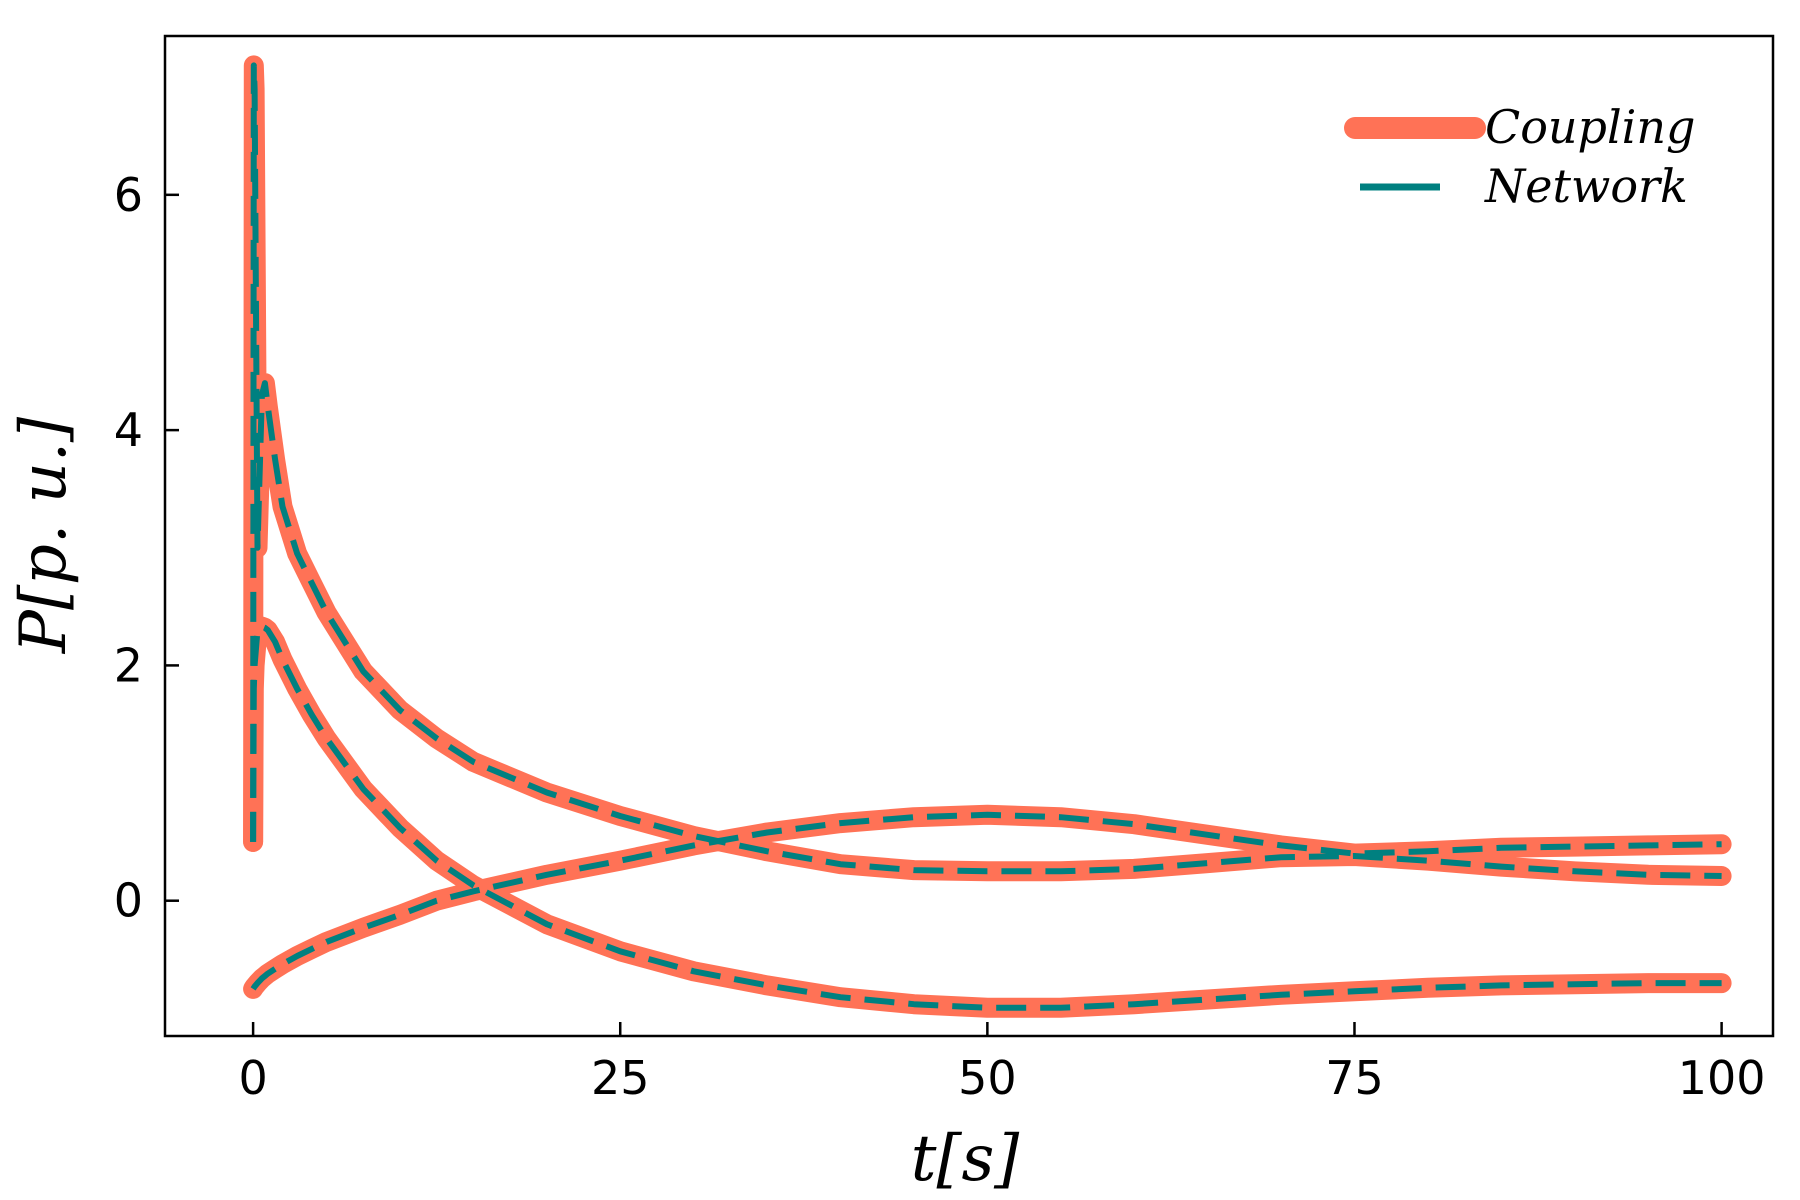  I want to click on x-axis-ticks: 0 25 50 75 100, so click(1002, 1063).